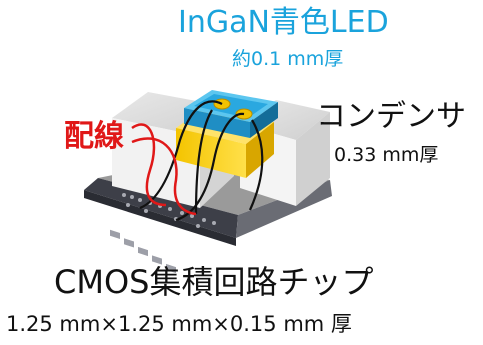  Describe the element at coordinates (214, 282) in the screenshot. I see `chip-title: CMOS集積回路チップ` at that location.